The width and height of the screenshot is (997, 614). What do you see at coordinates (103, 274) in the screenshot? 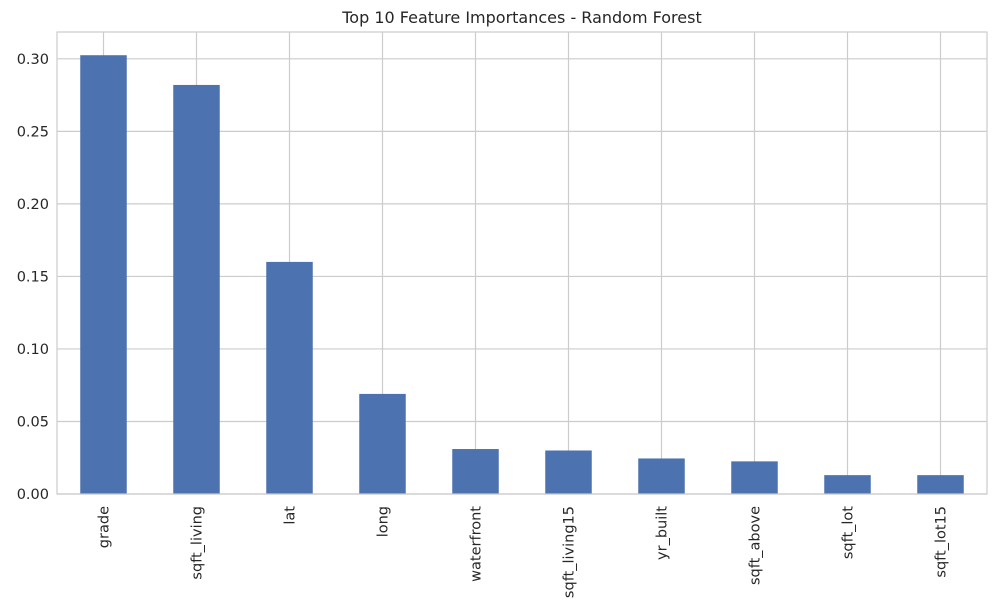
I see `bar-grade` at bounding box center [103, 274].